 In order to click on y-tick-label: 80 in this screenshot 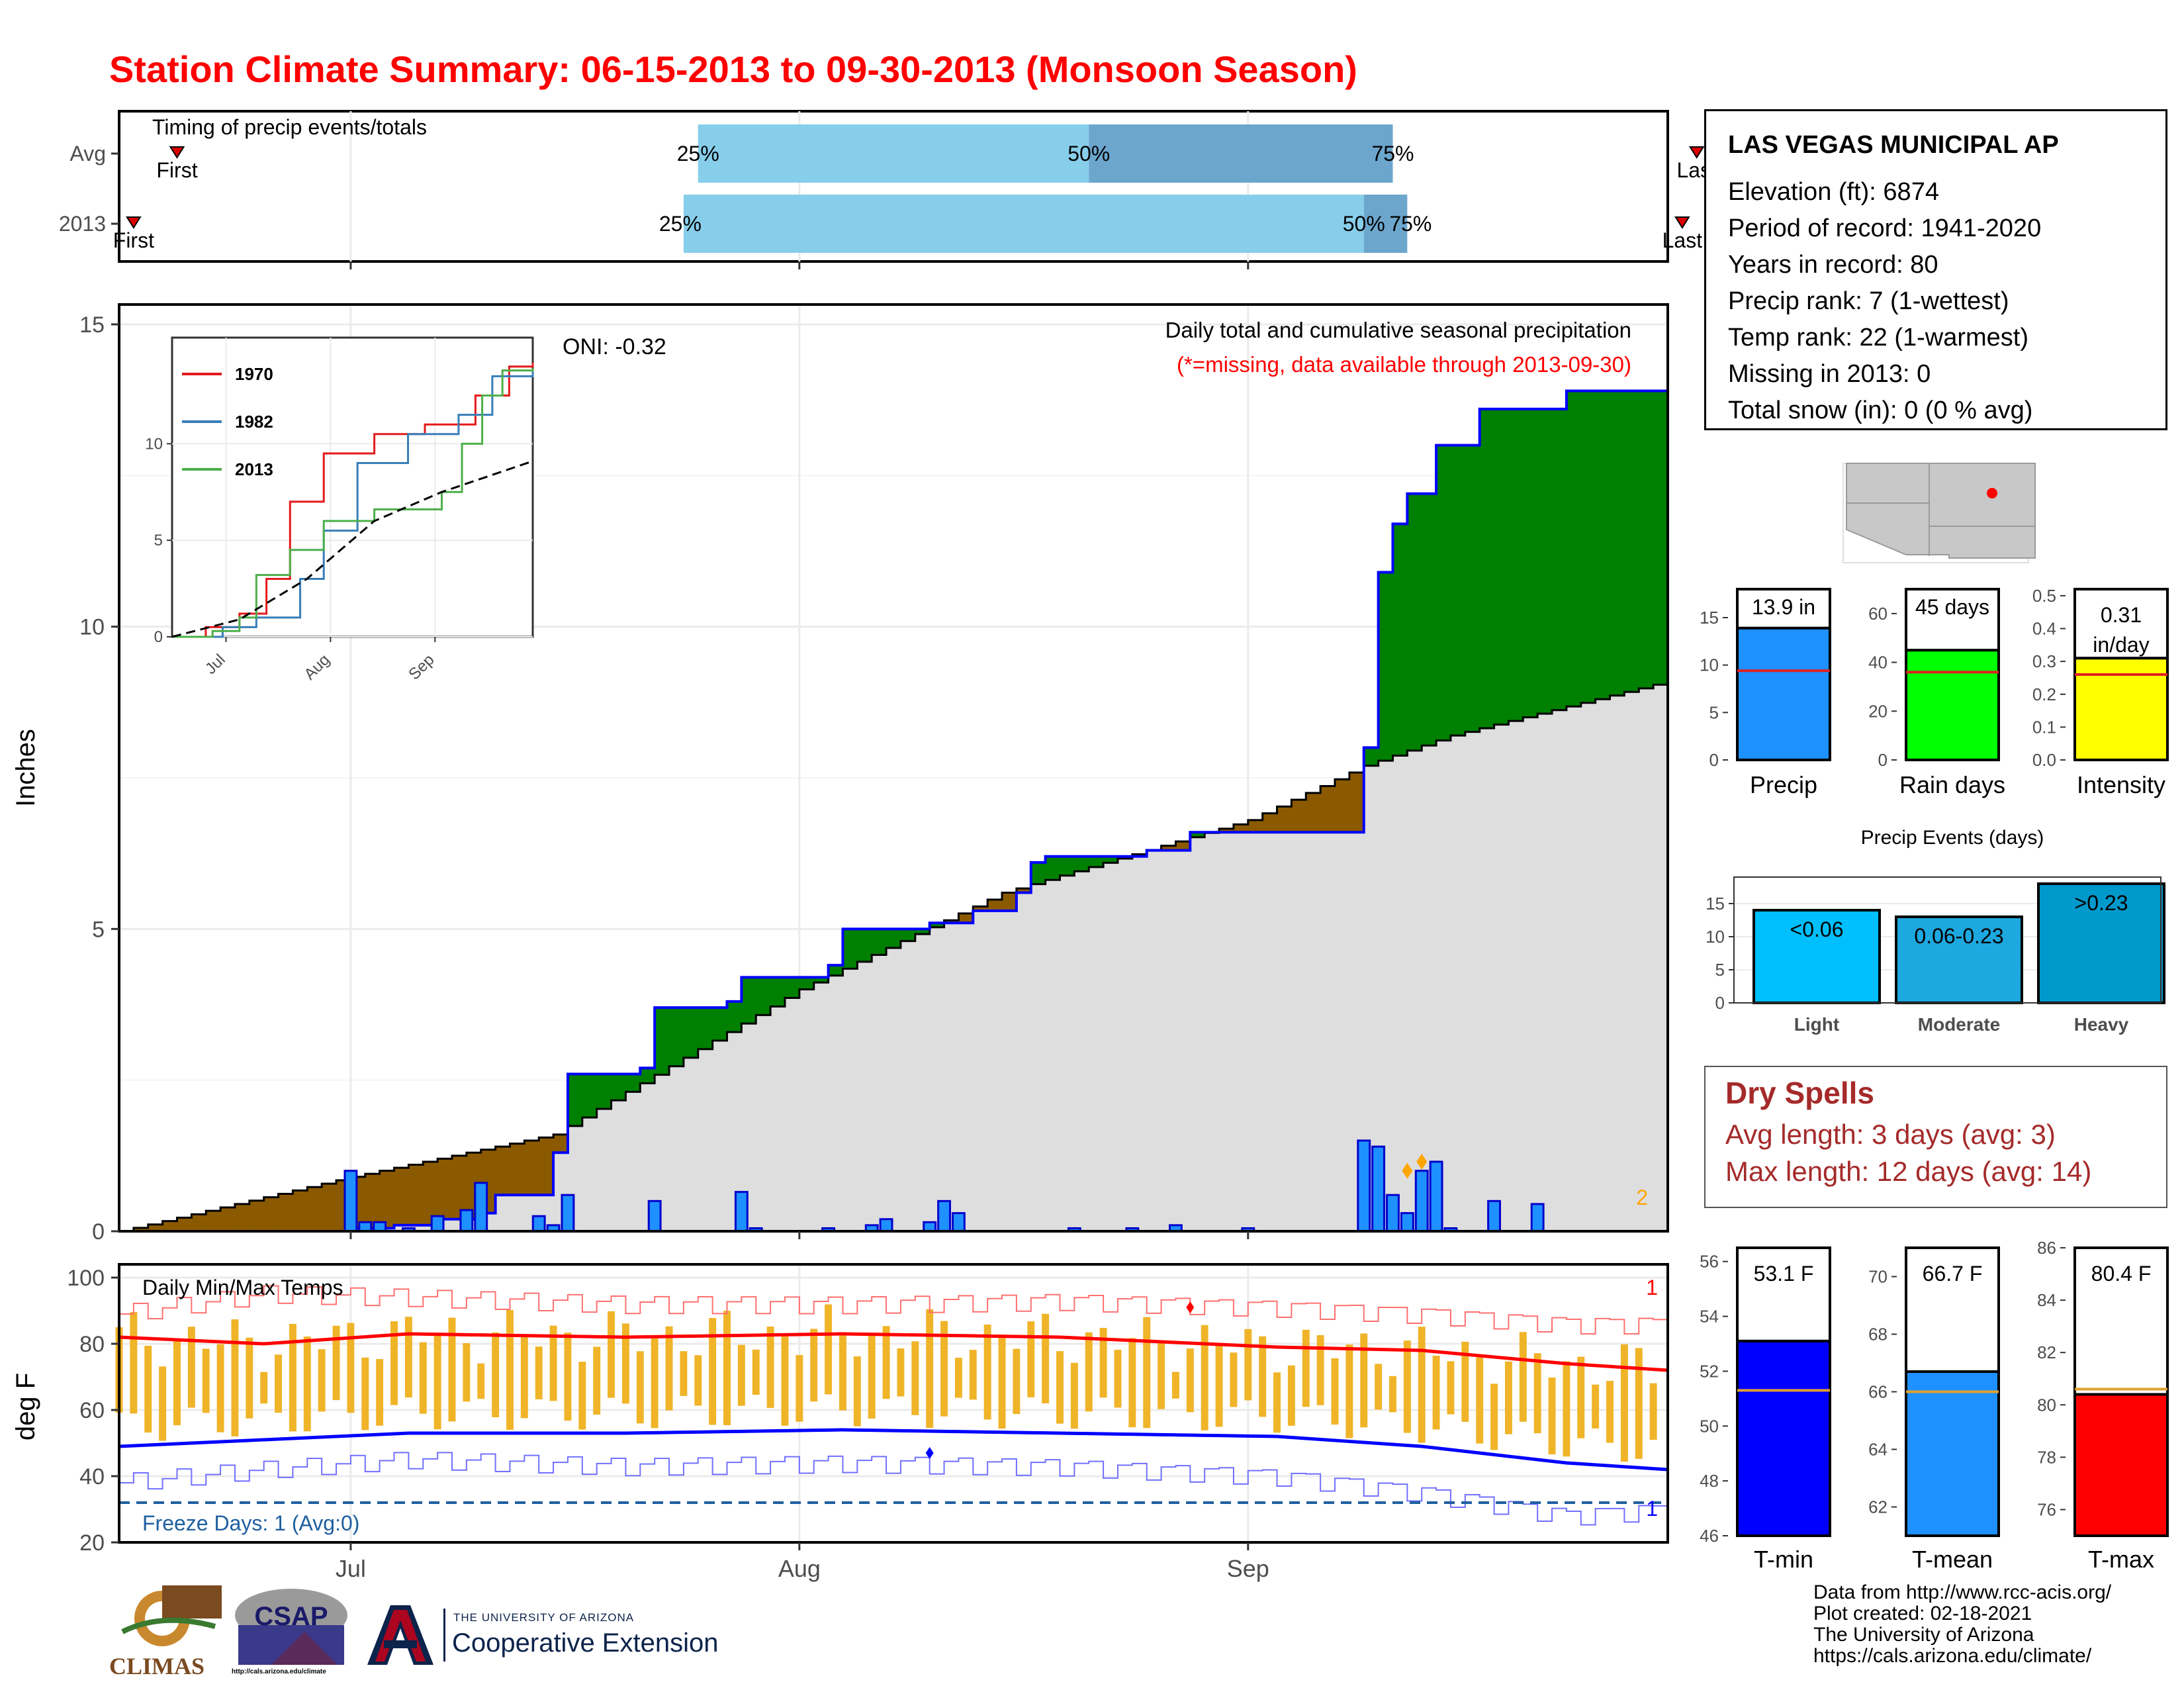, I will do `click(92, 1344)`.